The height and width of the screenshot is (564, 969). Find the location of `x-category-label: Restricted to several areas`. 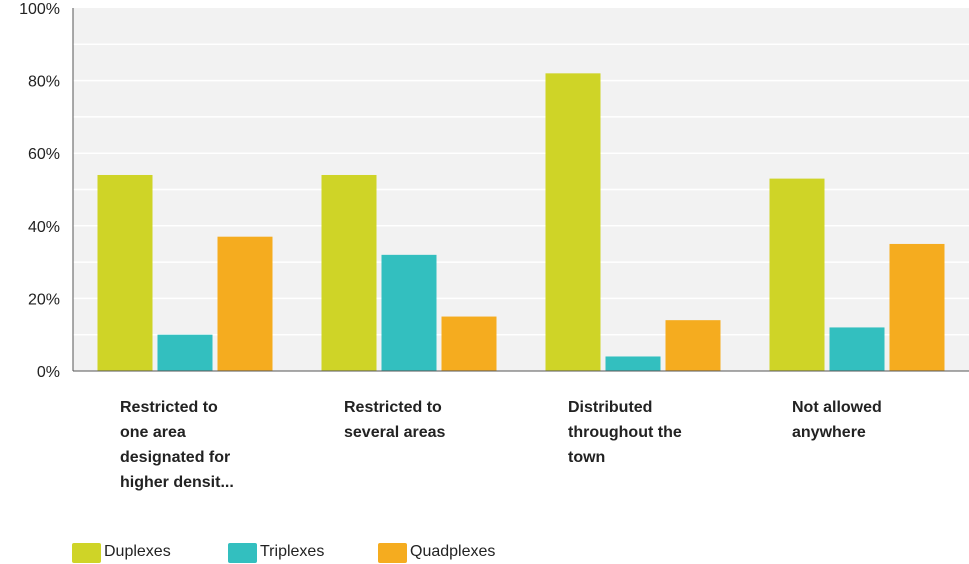

x-category-label: Restricted to several areas is located at coordinates (395, 420).